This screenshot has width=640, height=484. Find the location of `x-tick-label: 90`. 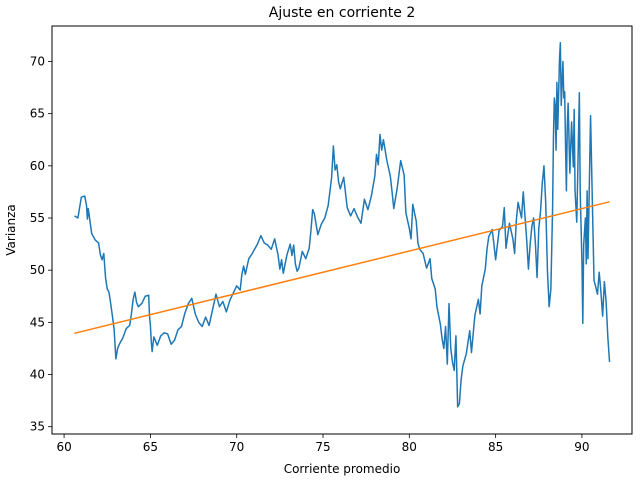

x-tick-label: 90 is located at coordinates (581, 447).